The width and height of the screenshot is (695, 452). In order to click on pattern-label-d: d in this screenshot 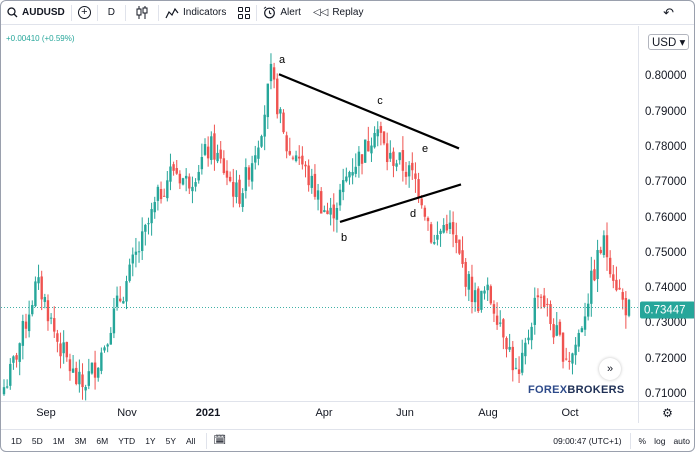, I will do `click(413, 214)`.